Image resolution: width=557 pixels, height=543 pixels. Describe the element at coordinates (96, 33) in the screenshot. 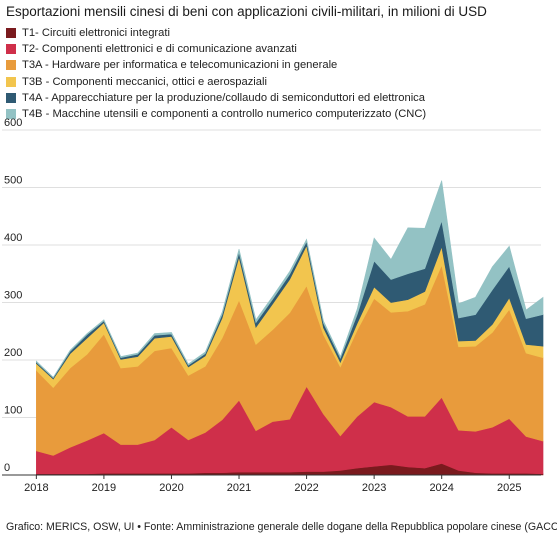

I see `legend-label: T1- Circuiti elettronici integrati` at that location.